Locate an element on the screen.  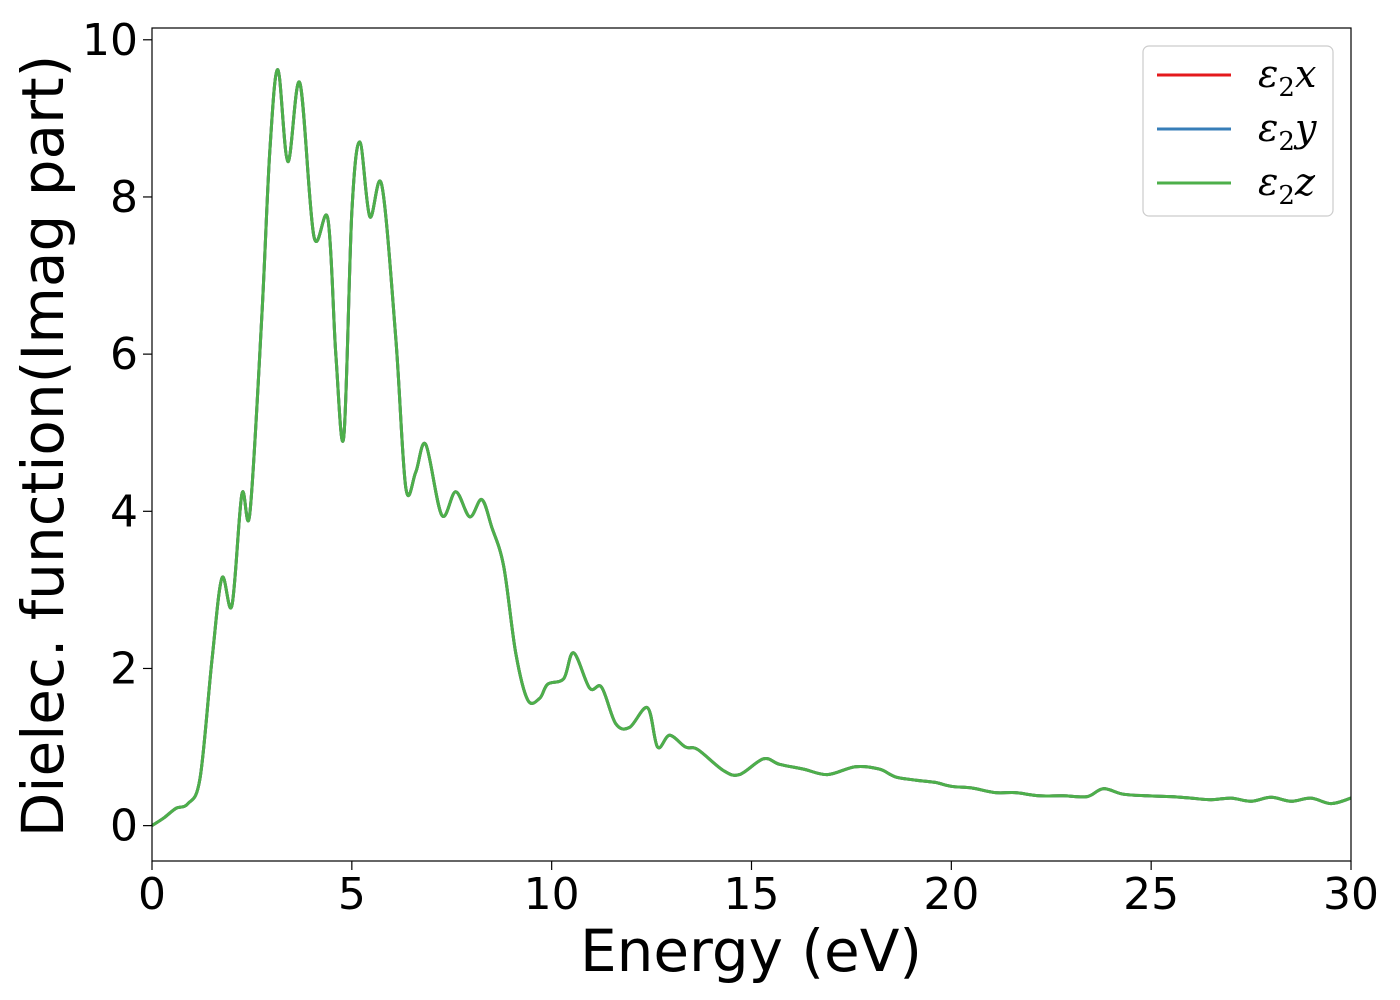
y-tick-label: 4 is located at coordinates (124, 511).